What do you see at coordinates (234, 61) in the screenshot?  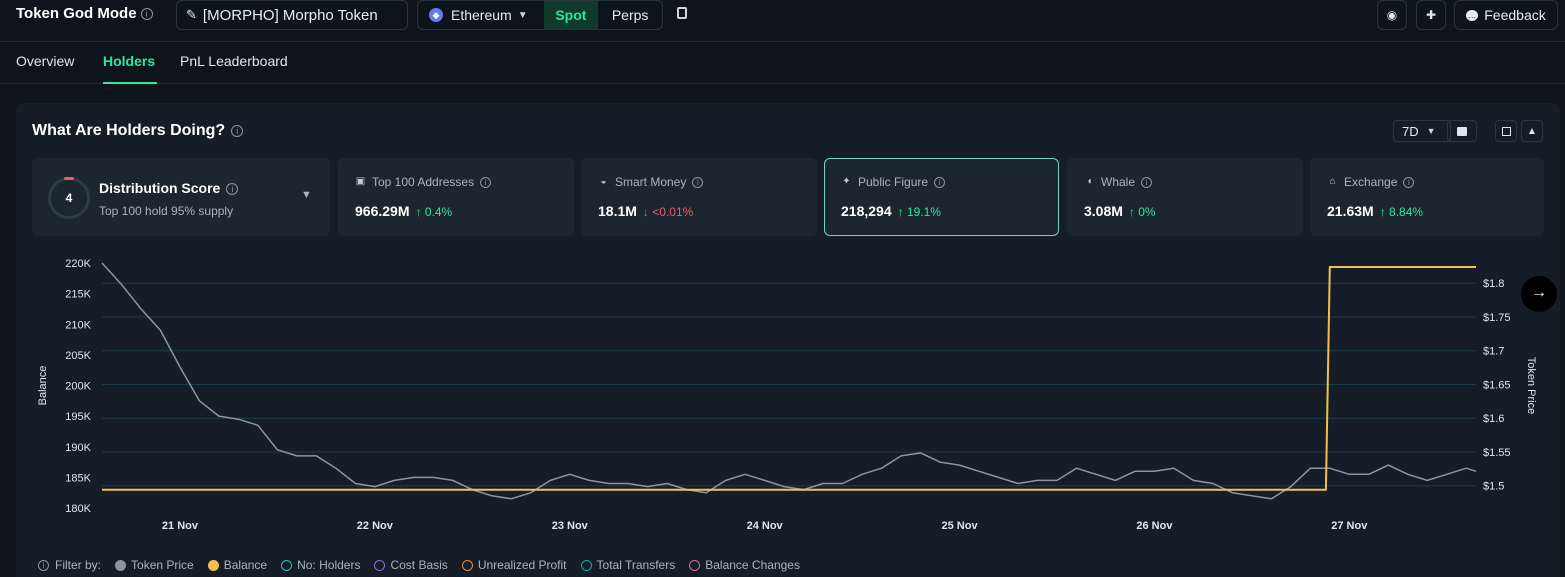 I see `tab-pnl-leaderboard: PnL Leaderboard` at bounding box center [234, 61].